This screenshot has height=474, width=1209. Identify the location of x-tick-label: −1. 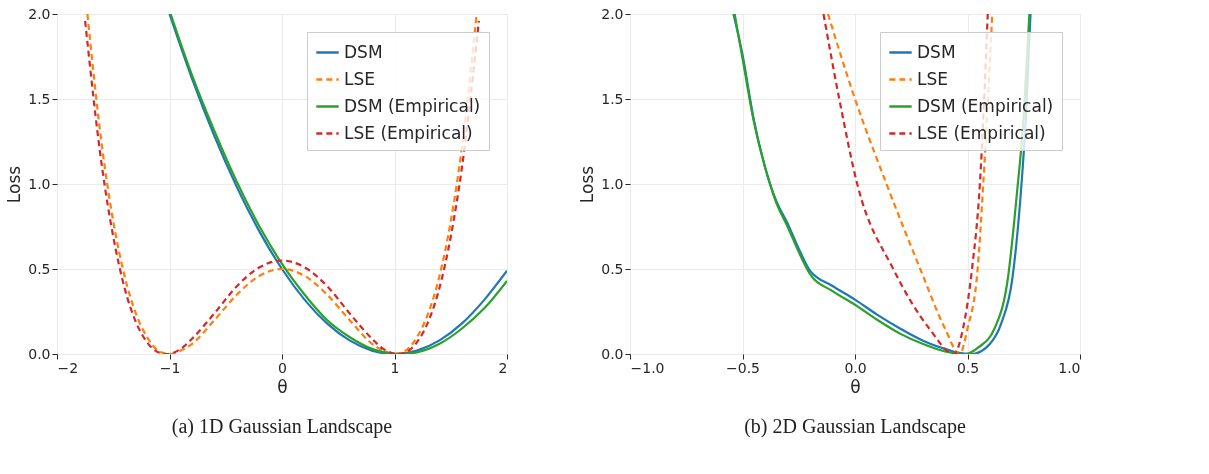
(170, 367).